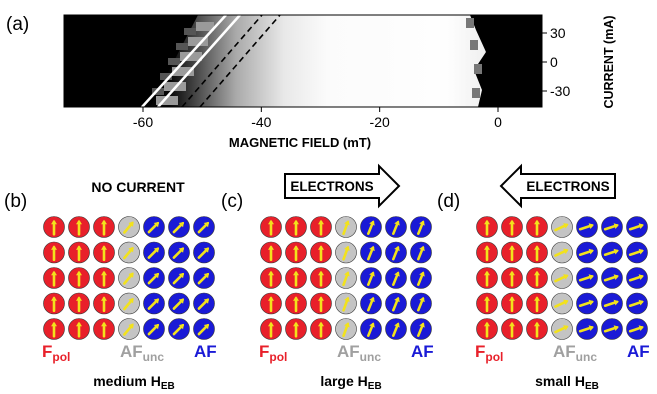 This screenshot has width=657, height=394. Describe the element at coordinates (273, 353) in the screenshot. I see `fpol-label: Fpol` at that location.